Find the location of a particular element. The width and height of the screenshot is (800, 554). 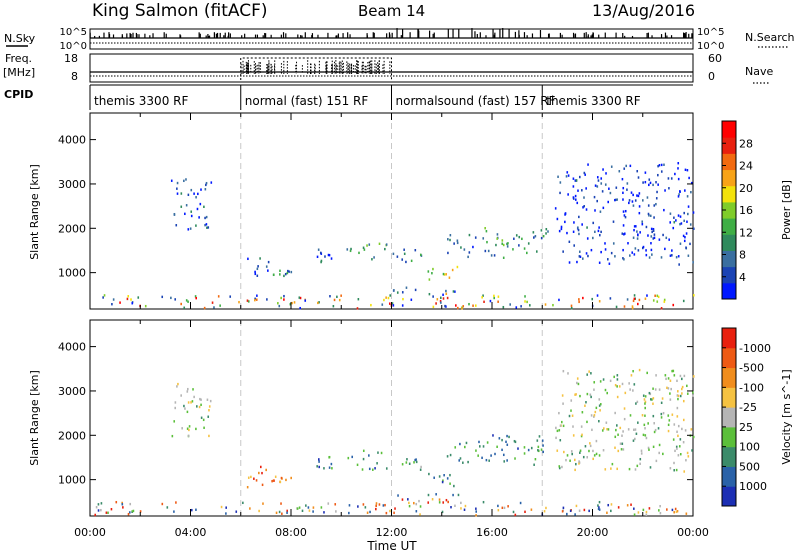

y-tick-label: 4000 is located at coordinates (72, 347).